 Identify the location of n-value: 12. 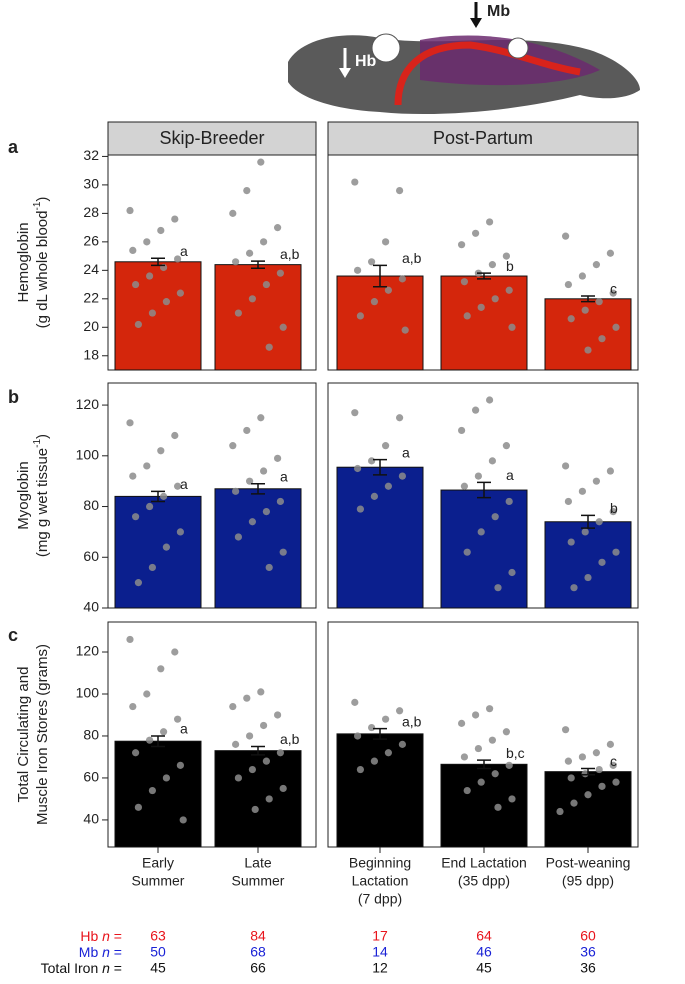
(380, 968).